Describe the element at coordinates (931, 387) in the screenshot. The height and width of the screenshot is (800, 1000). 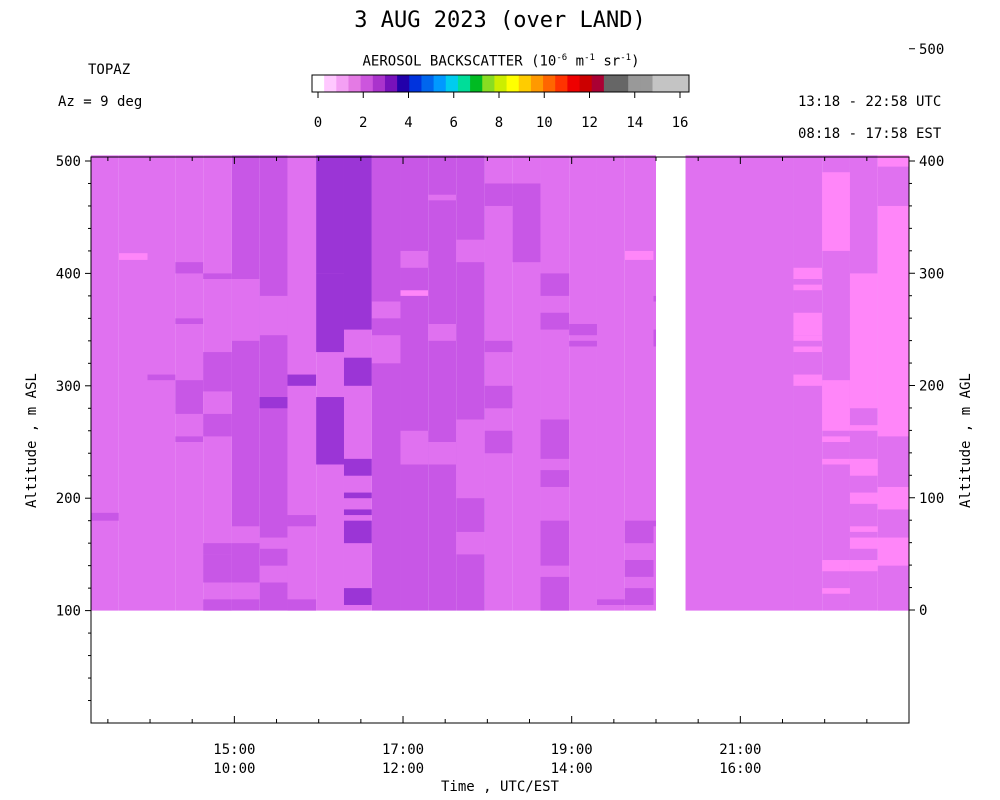
I see `y-tick-label-right: 200` at that location.